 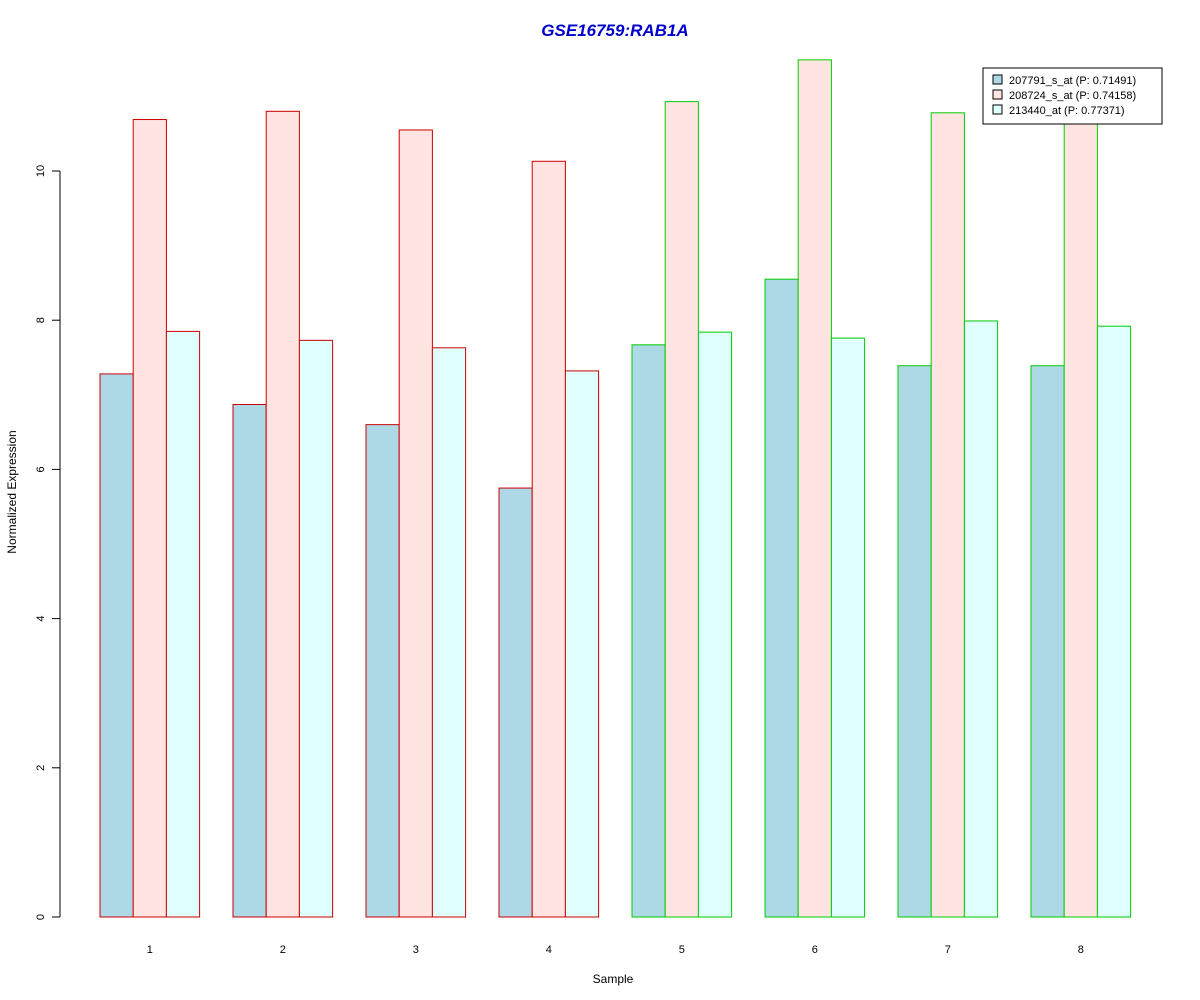 I want to click on x-tick-label: 4, so click(x=549, y=950).